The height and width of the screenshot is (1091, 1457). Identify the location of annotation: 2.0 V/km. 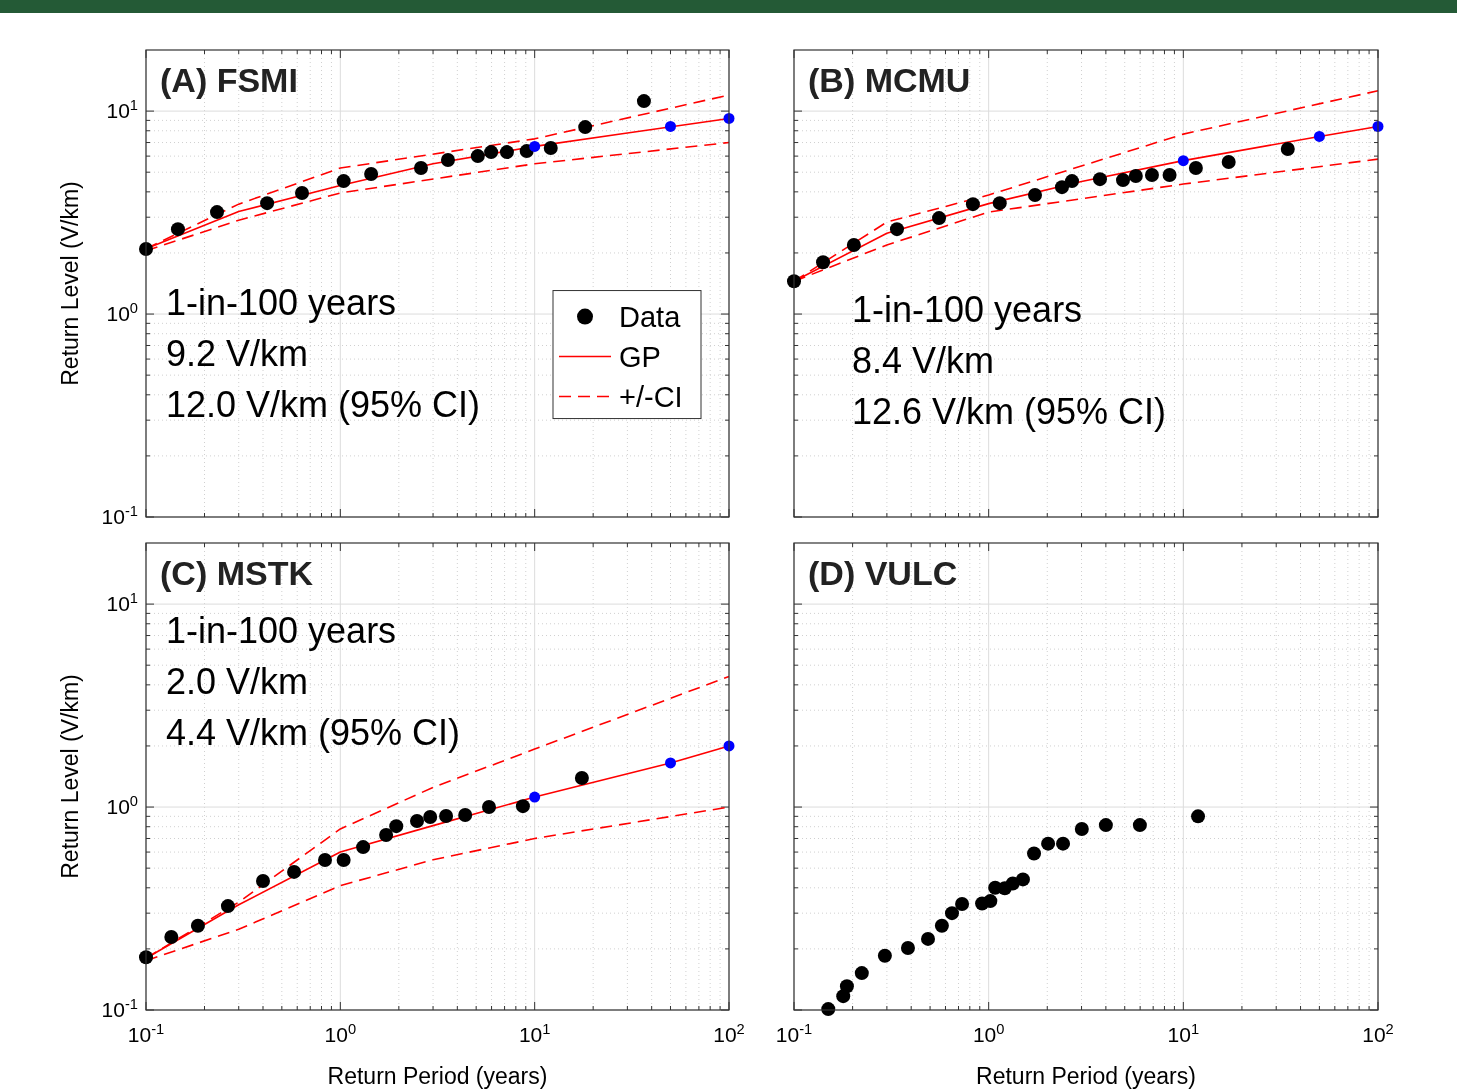
(237, 681).